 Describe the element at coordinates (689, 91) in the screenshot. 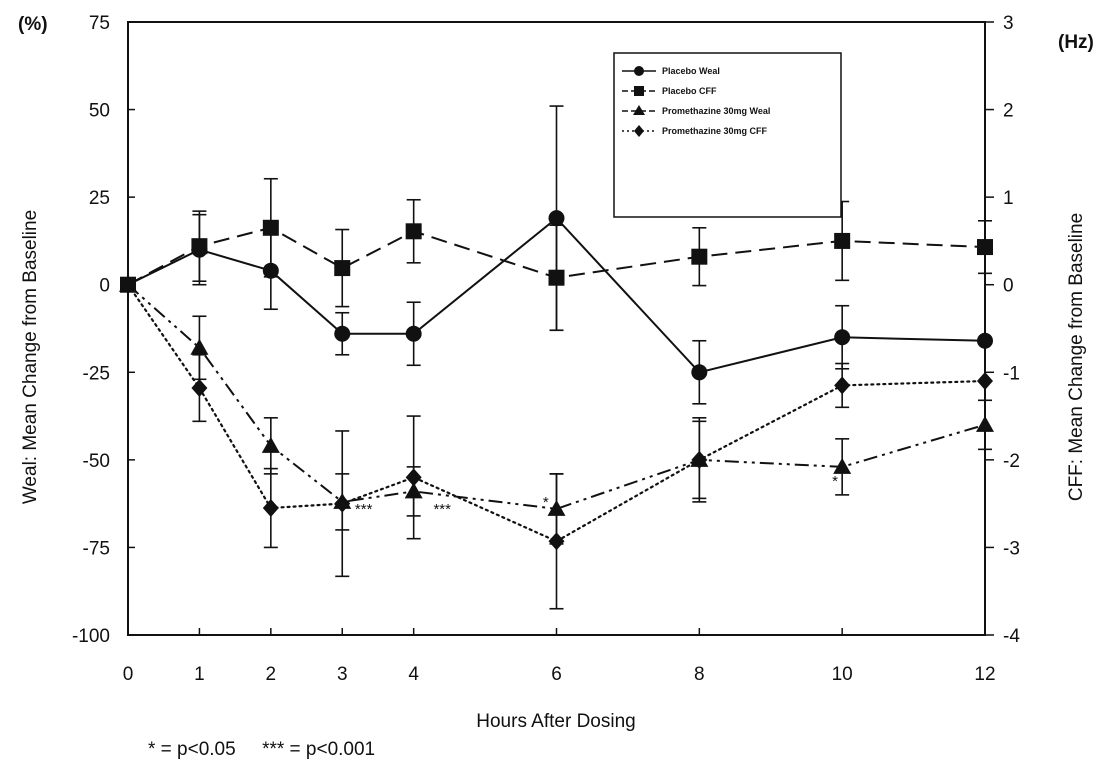

I see `legend-label: Placebo CFF` at that location.